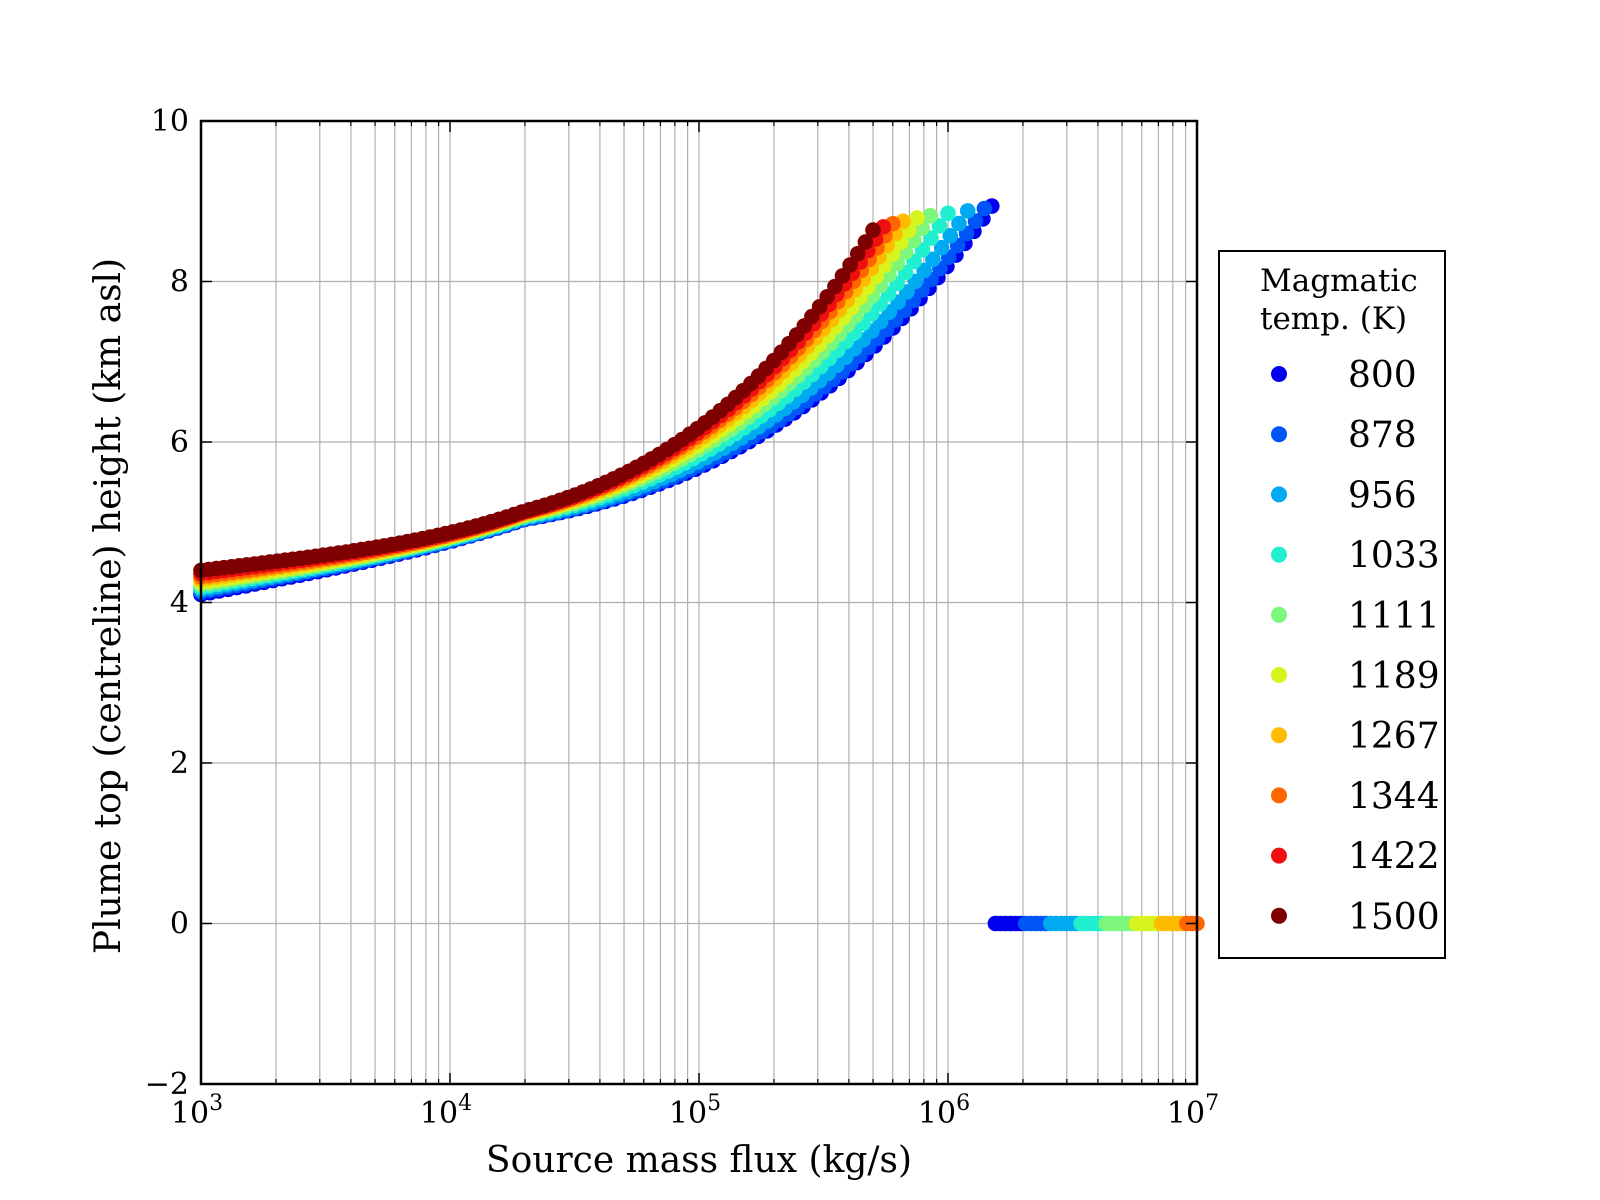 Image resolution: width=1600 pixels, height=1200 pixels. What do you see at coordinates (179, 603) in the screenshot?
I see `y-tick-label: 4` at bounding box center [179, 603].